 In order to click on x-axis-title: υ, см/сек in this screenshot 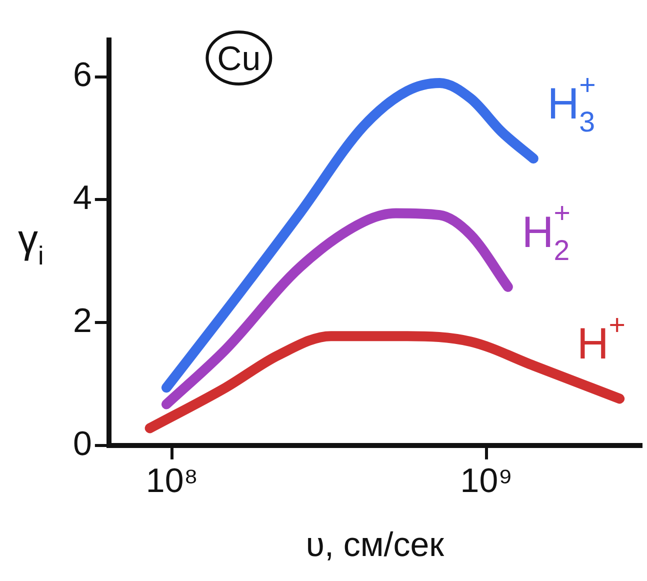, I will do `click(376, 545)`.